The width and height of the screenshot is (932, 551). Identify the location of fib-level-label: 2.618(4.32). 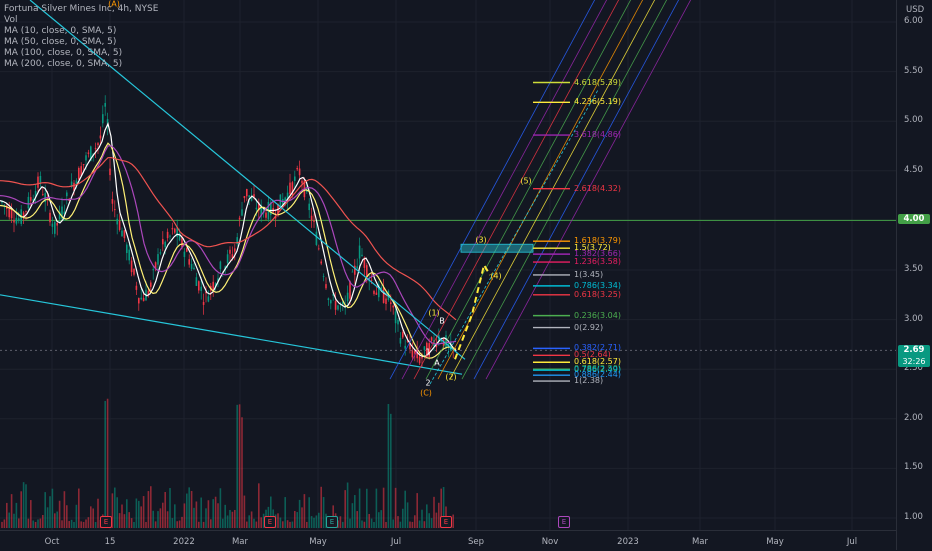
(597, 188).